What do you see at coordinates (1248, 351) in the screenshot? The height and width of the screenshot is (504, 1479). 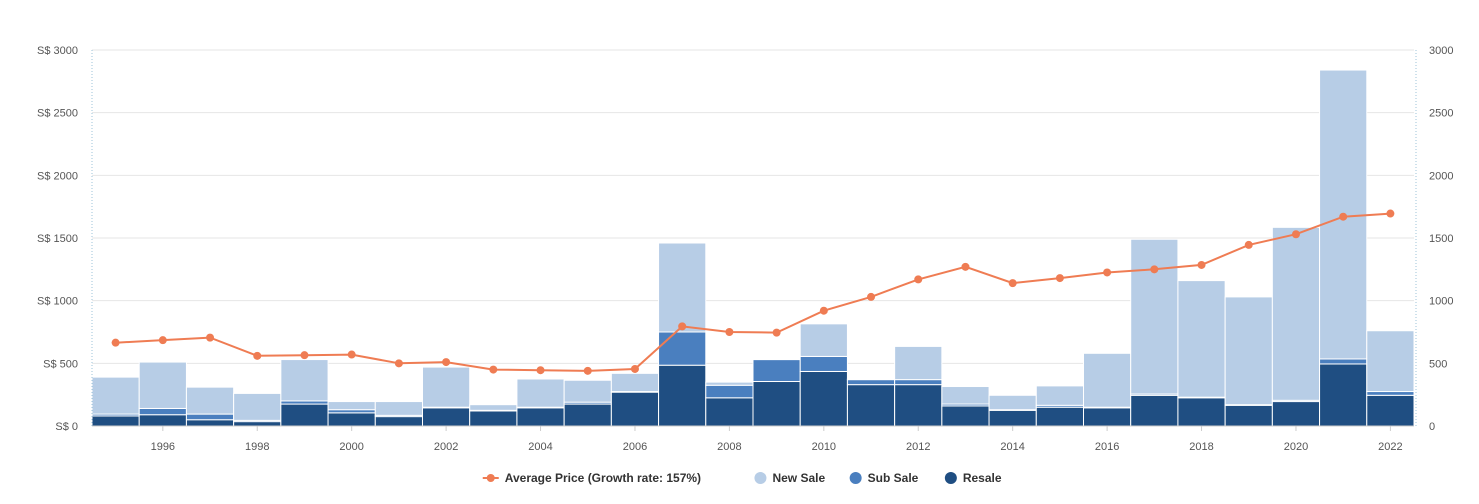 I see `bar-new-sale-2019` at bounding box center [1248, 351].